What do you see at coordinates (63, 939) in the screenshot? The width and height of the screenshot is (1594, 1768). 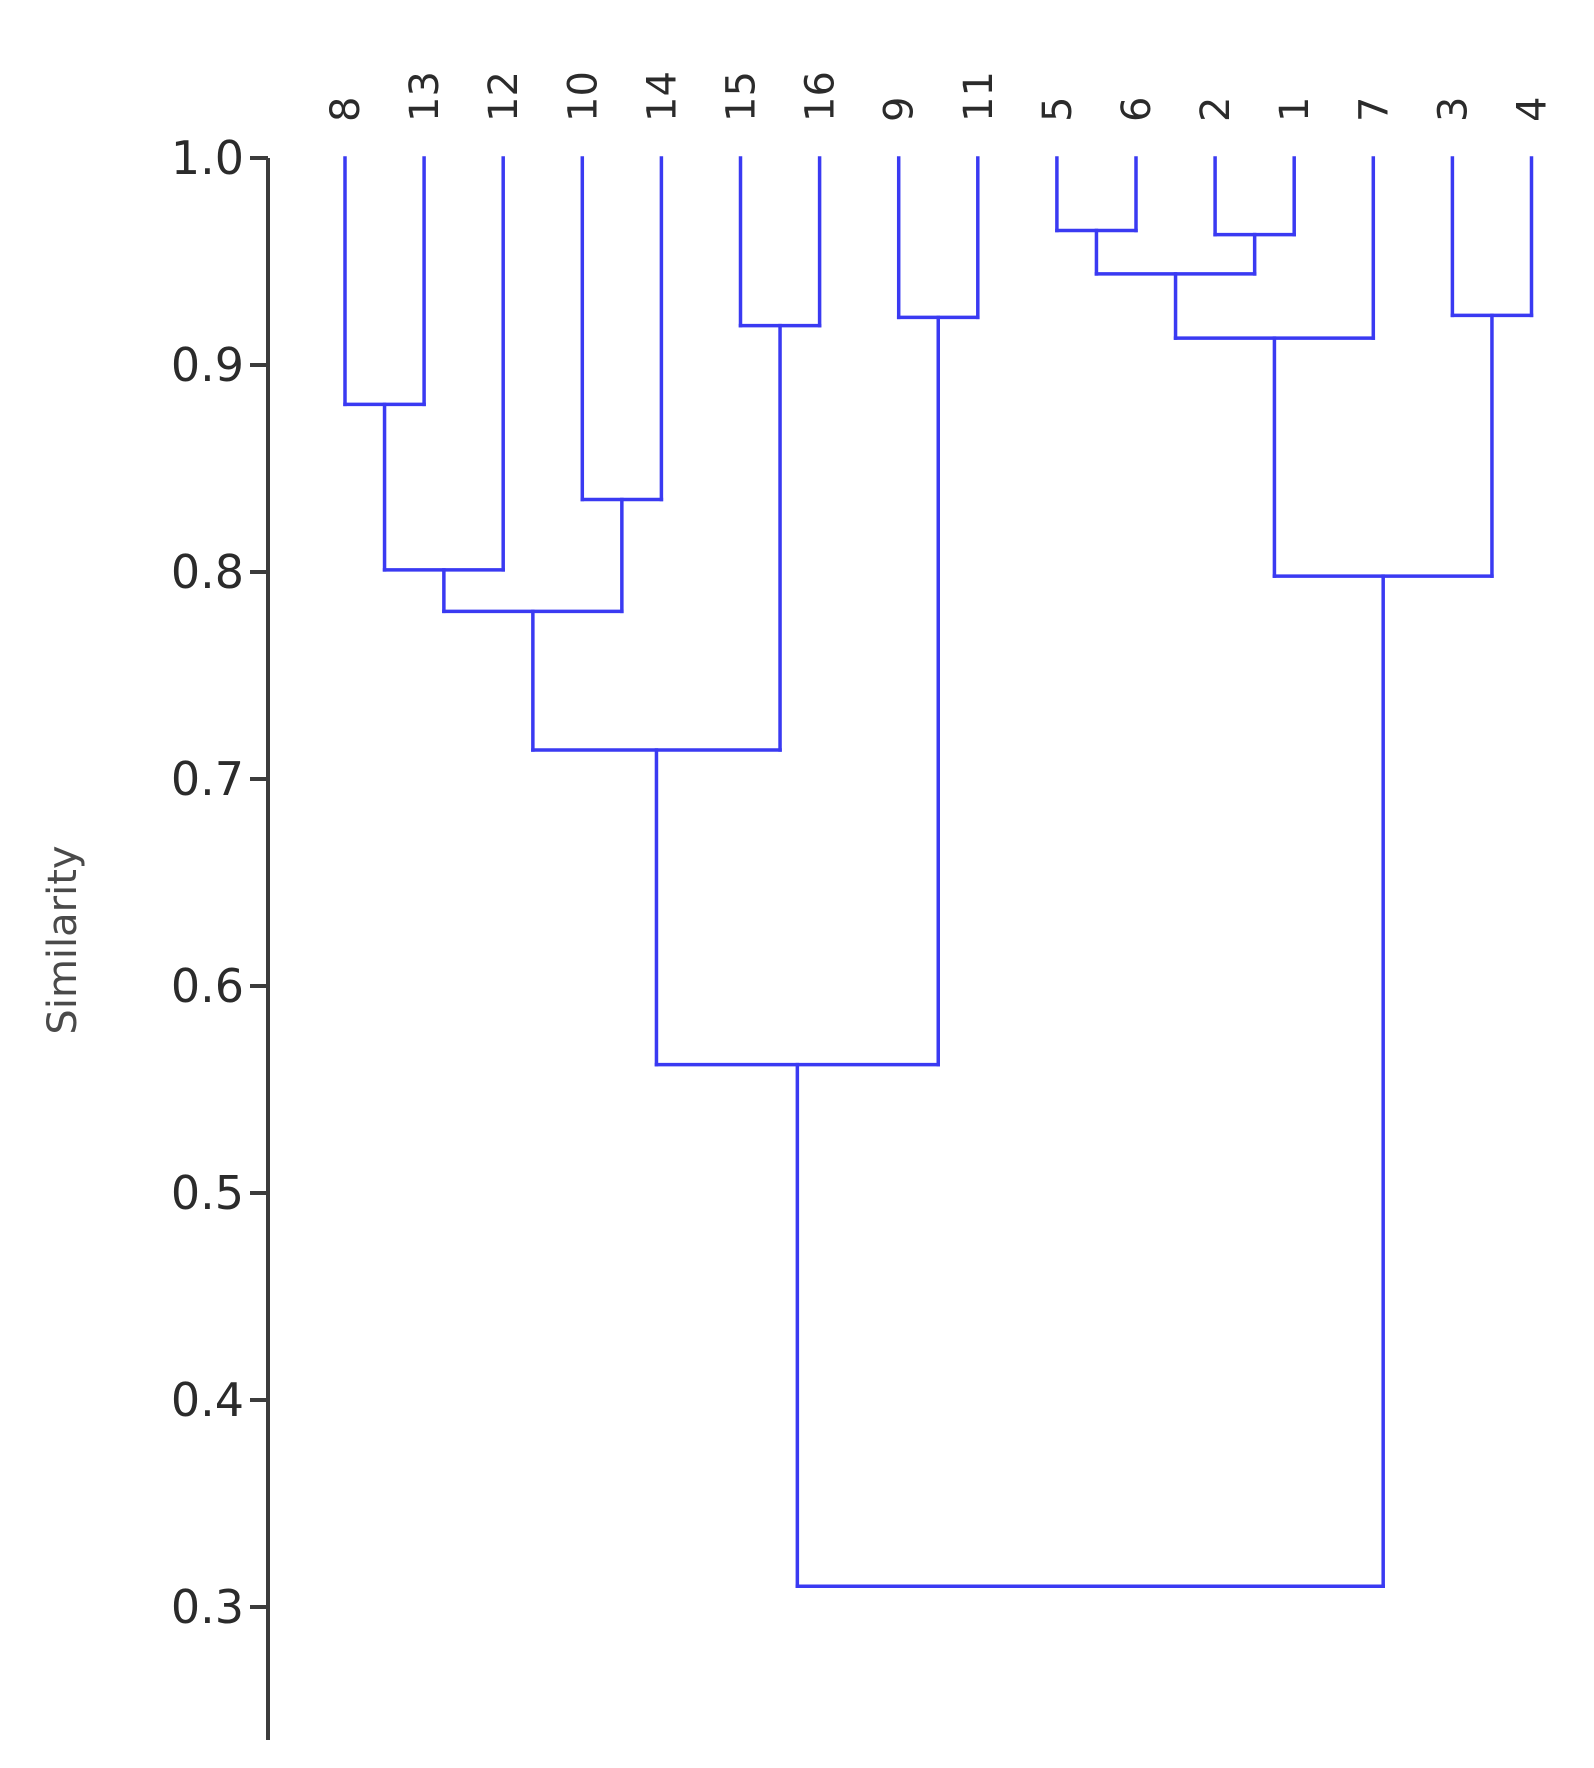 I see `y-axis-title: Similarity` at bounding box center [63, 939].